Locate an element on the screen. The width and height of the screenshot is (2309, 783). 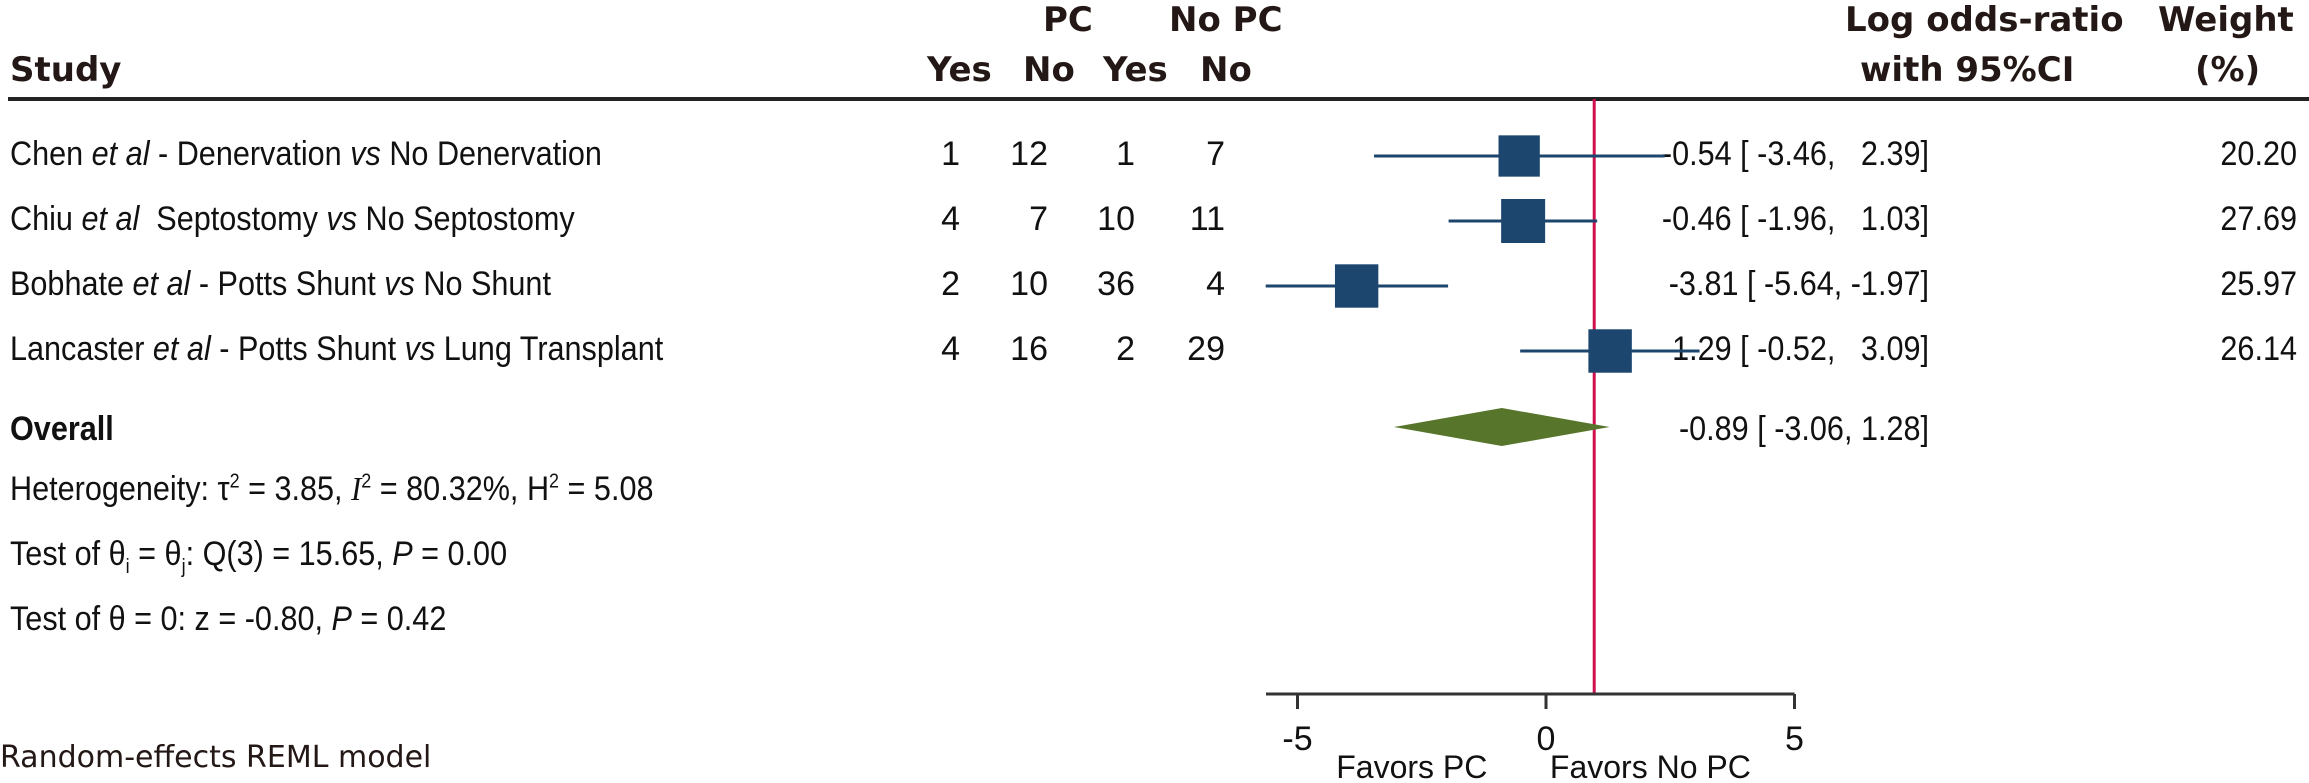
header-pc-no: No is located at coordinates (1049, 70).